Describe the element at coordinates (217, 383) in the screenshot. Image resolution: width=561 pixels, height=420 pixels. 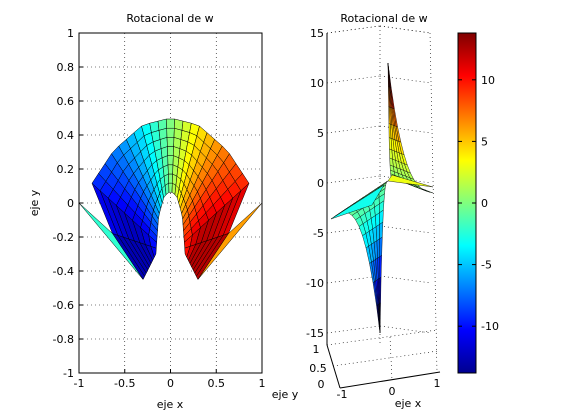
I see `x-tick-label: 0.5` at that location.